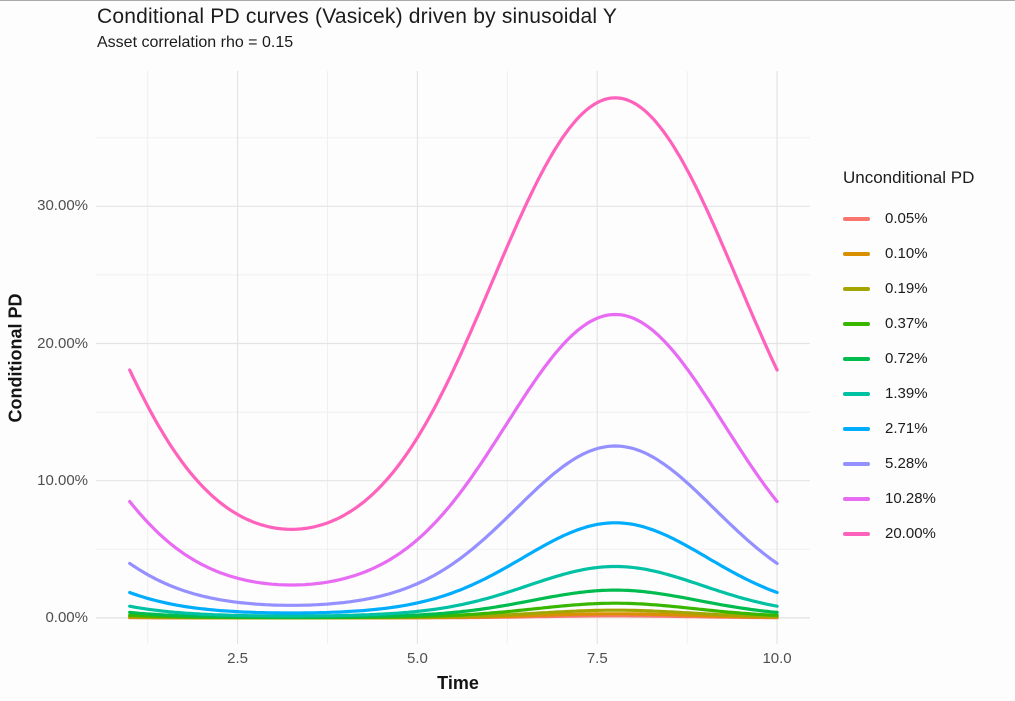  What do you see at coordinates (15, 358) in the screenshot?
I see `y-axis-title: Conditional PD` at bounding box center [15, 358].